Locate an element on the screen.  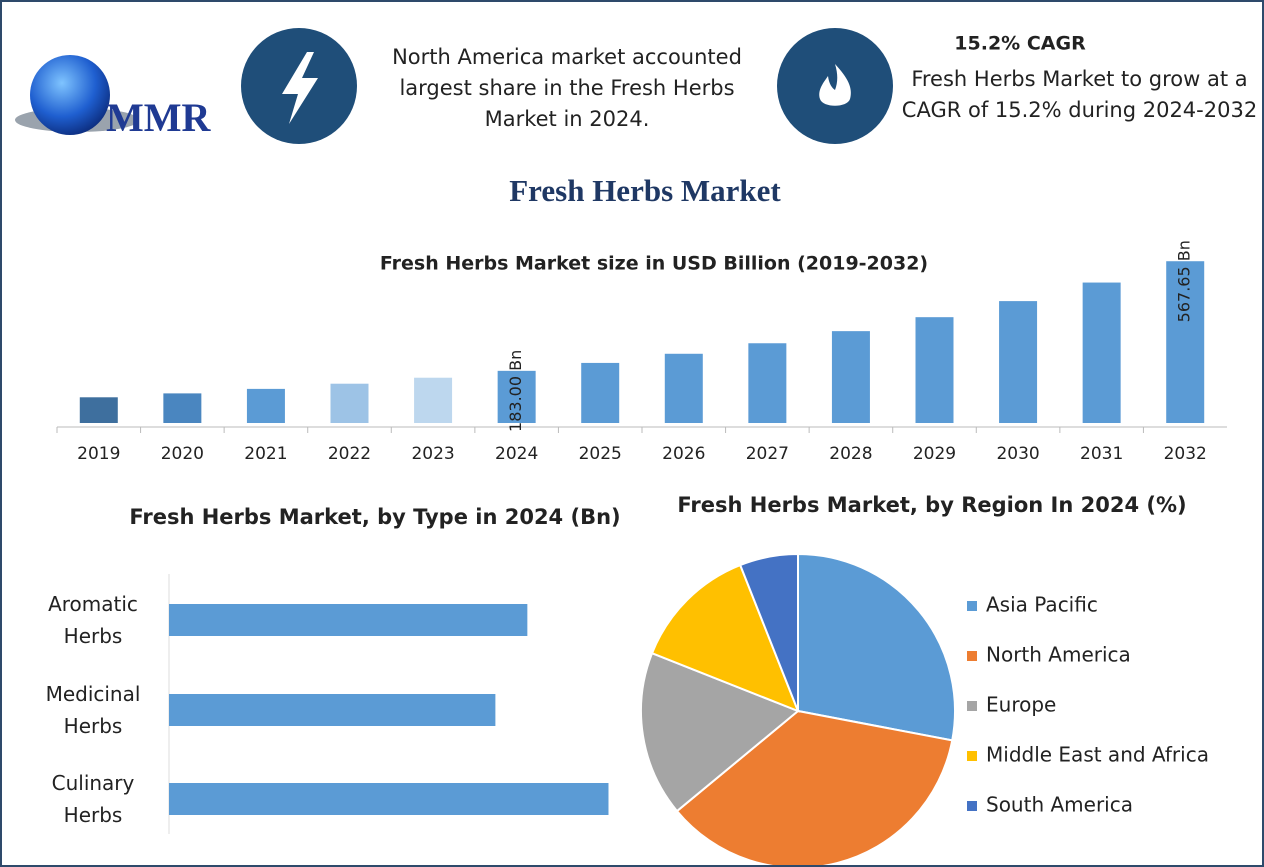
flame is located at coordinates (835, 85).